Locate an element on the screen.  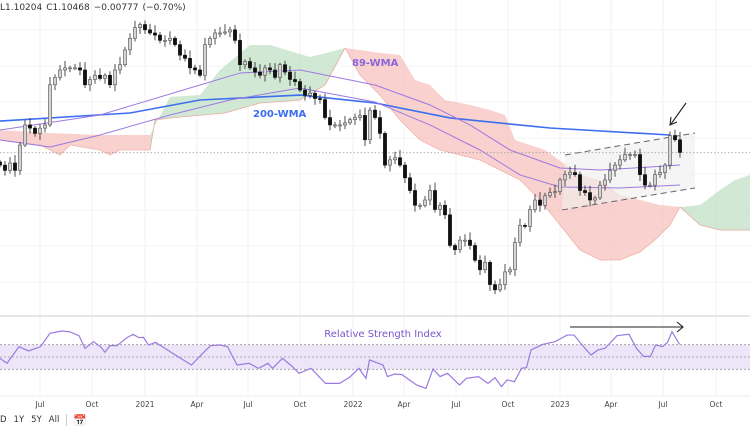
cloud-bull is located at coordinates (715, 202).